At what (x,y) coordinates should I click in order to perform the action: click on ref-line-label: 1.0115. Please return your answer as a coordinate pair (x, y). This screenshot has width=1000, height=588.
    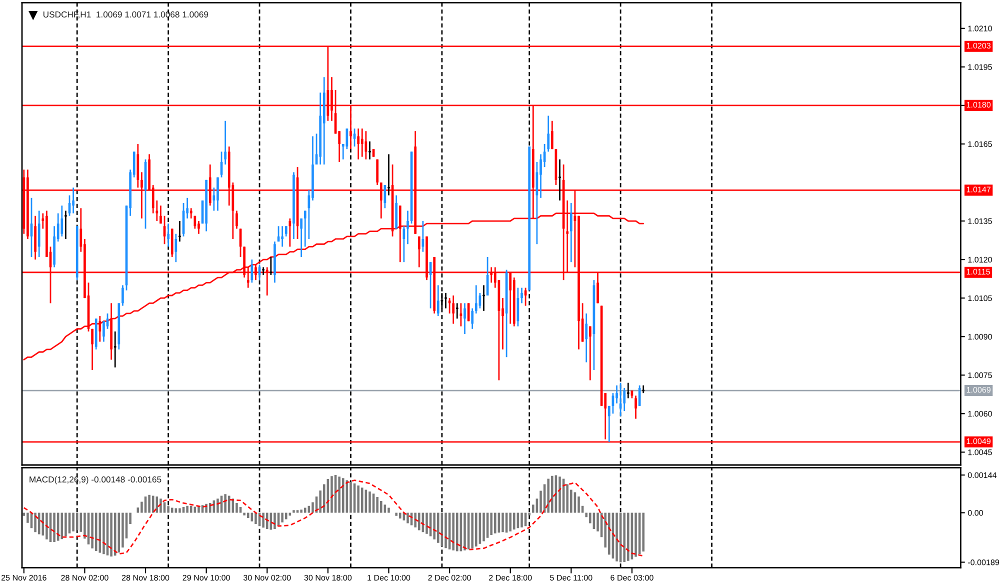
    Looking at the image, I should click on (978, 271).